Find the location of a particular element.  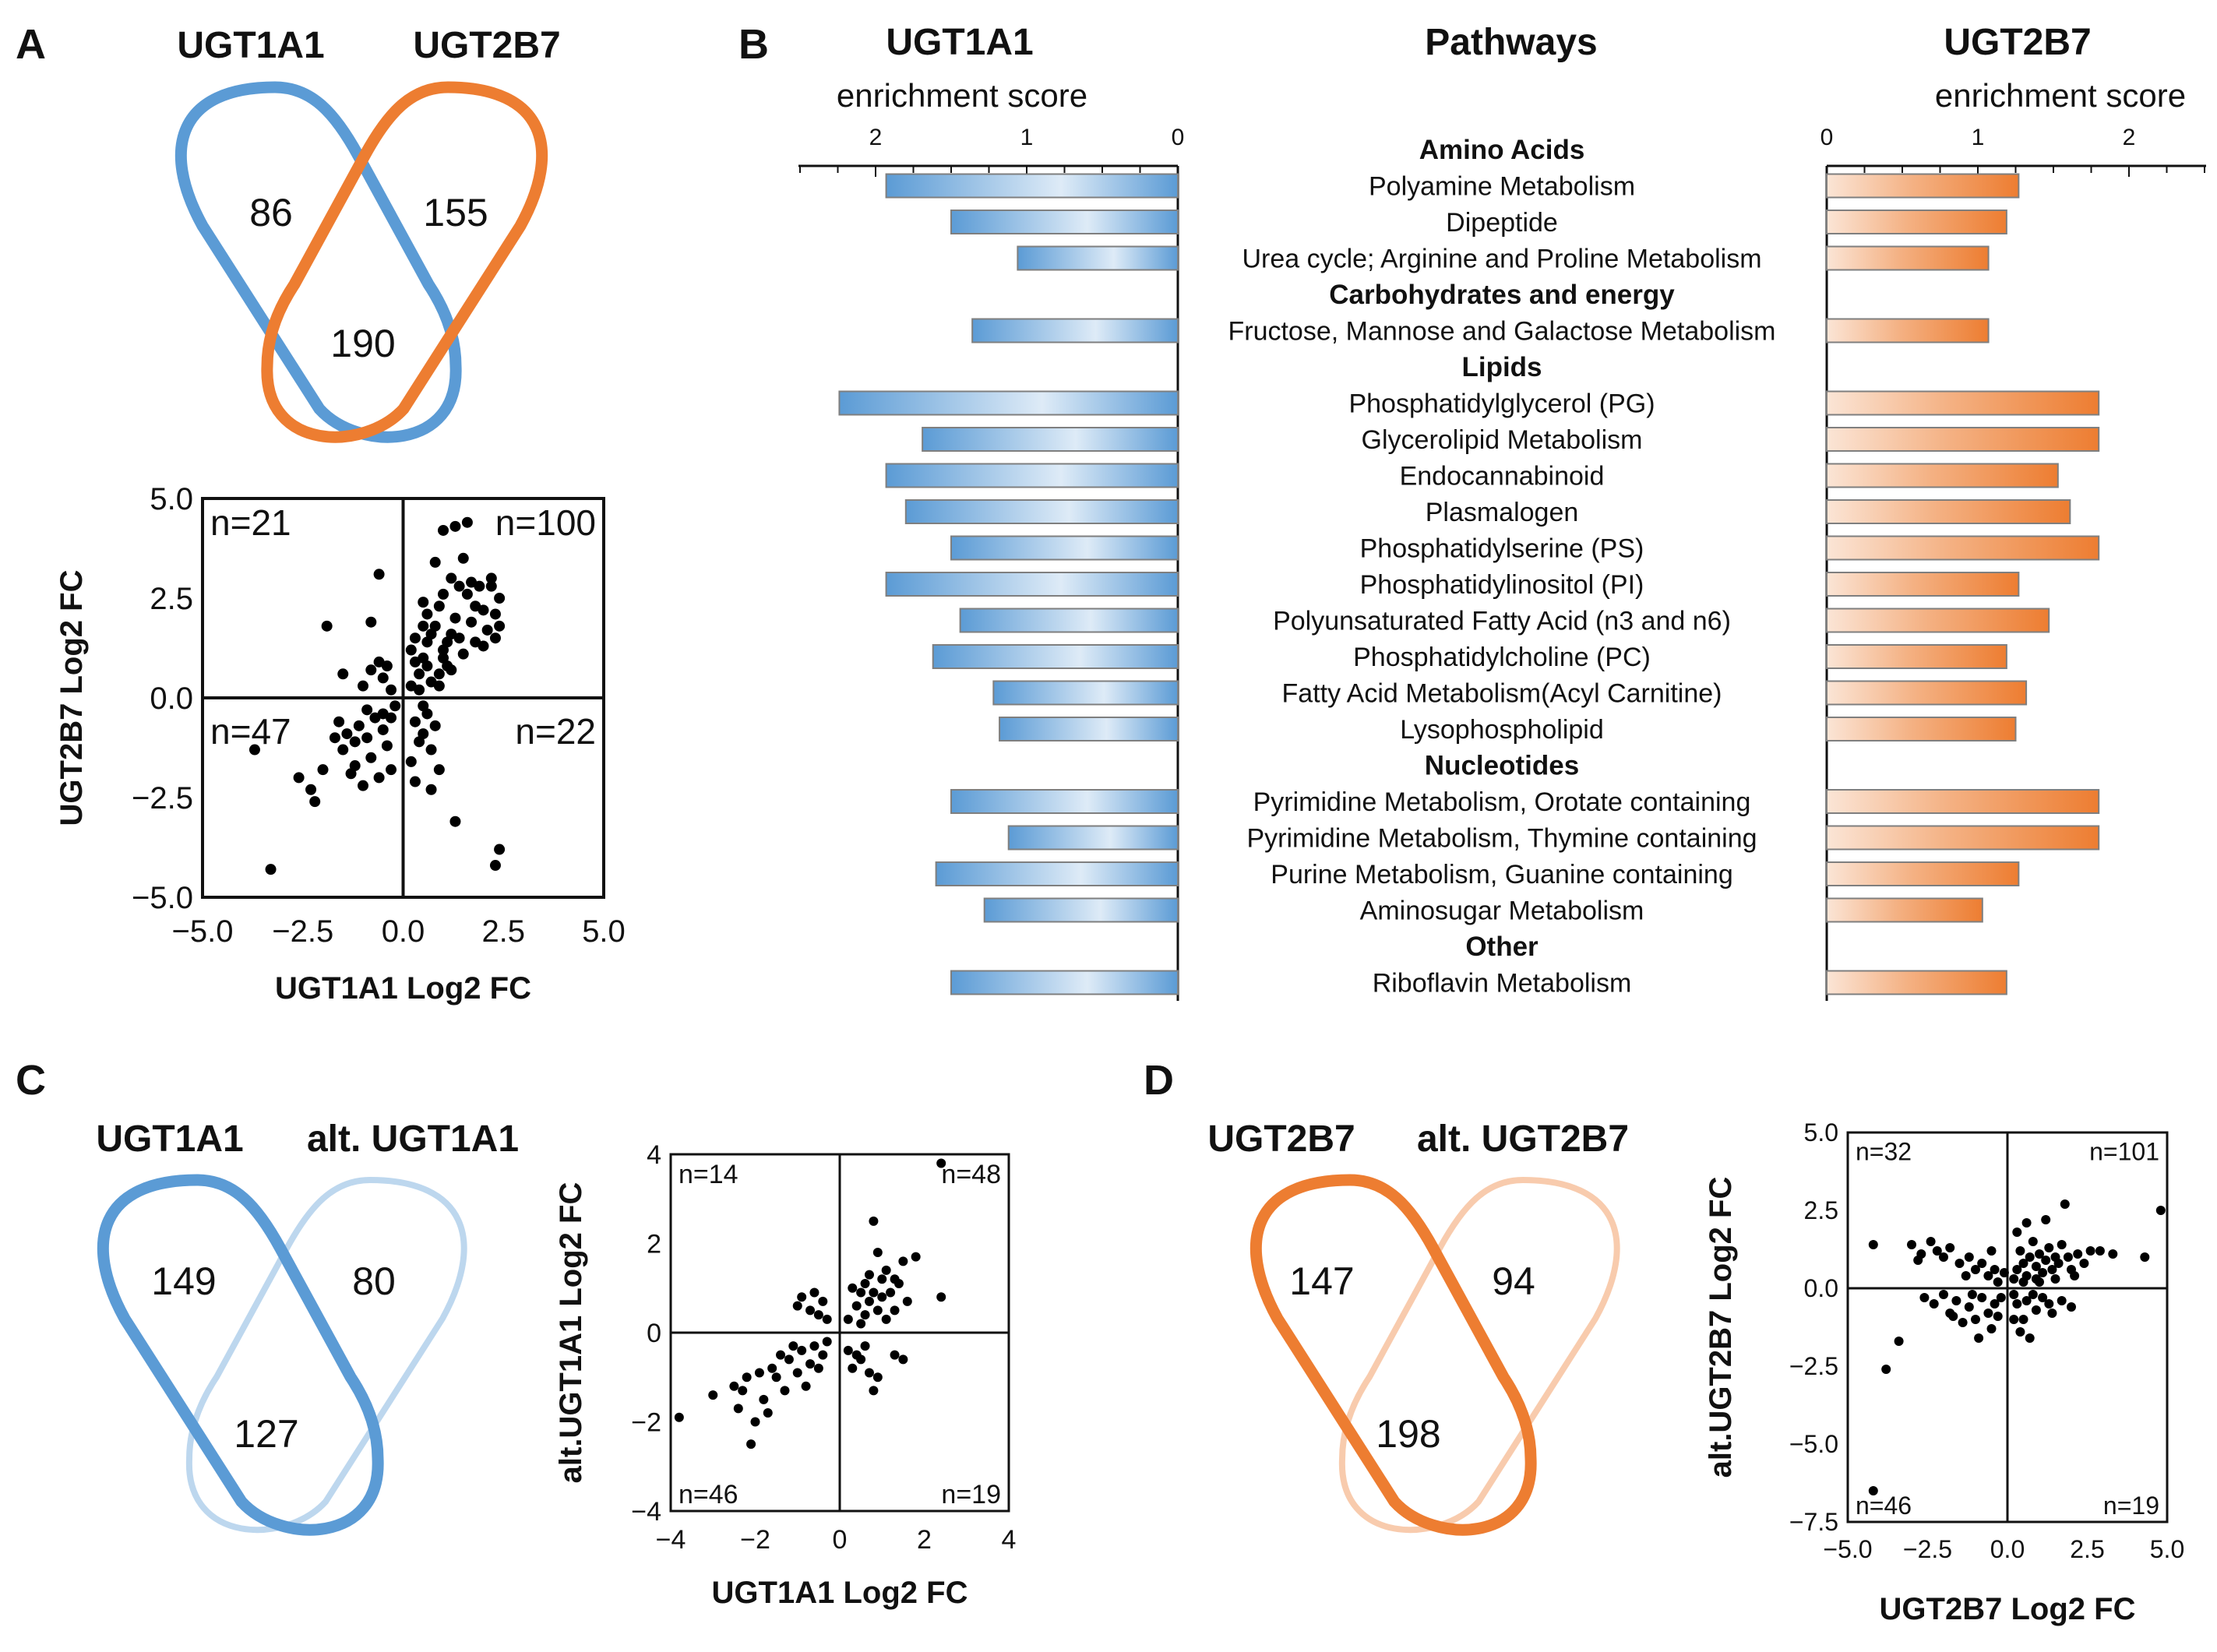

panel-a-venn is located at coordinates (361, 262).